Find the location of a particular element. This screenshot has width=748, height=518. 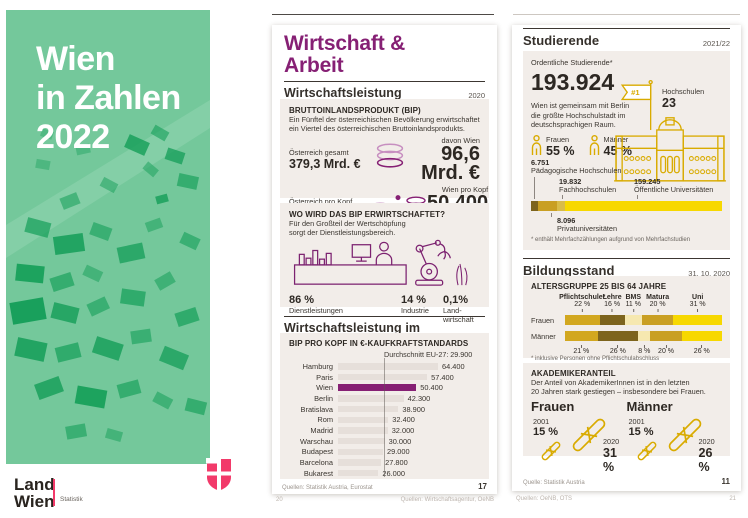

page-number: 11 is located at coordinates (725, 481).